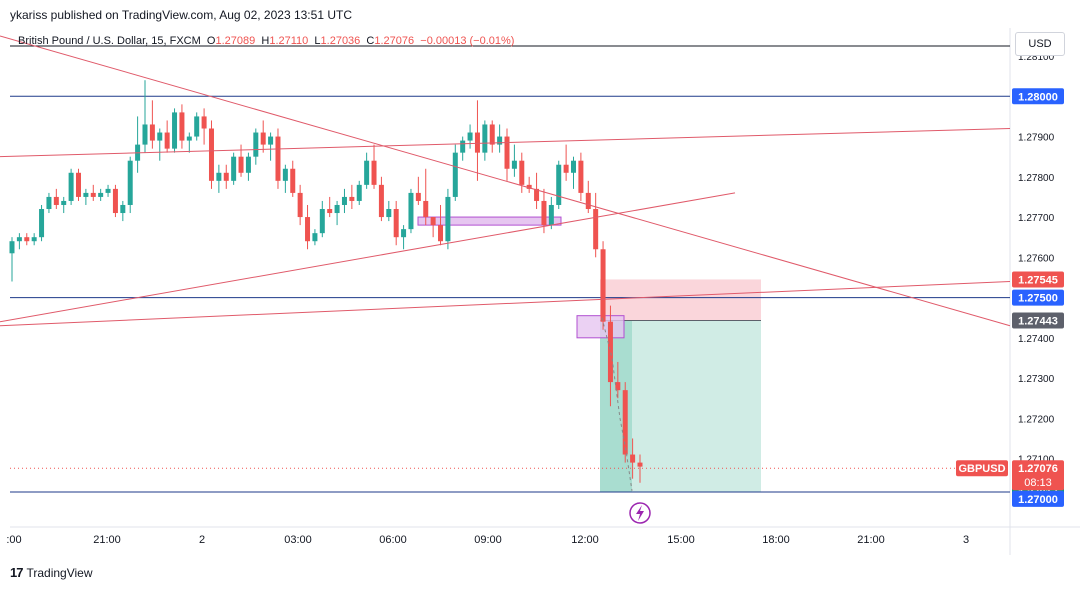  I want to click on y-tick-label: 1.27700, so click(1036, 218).